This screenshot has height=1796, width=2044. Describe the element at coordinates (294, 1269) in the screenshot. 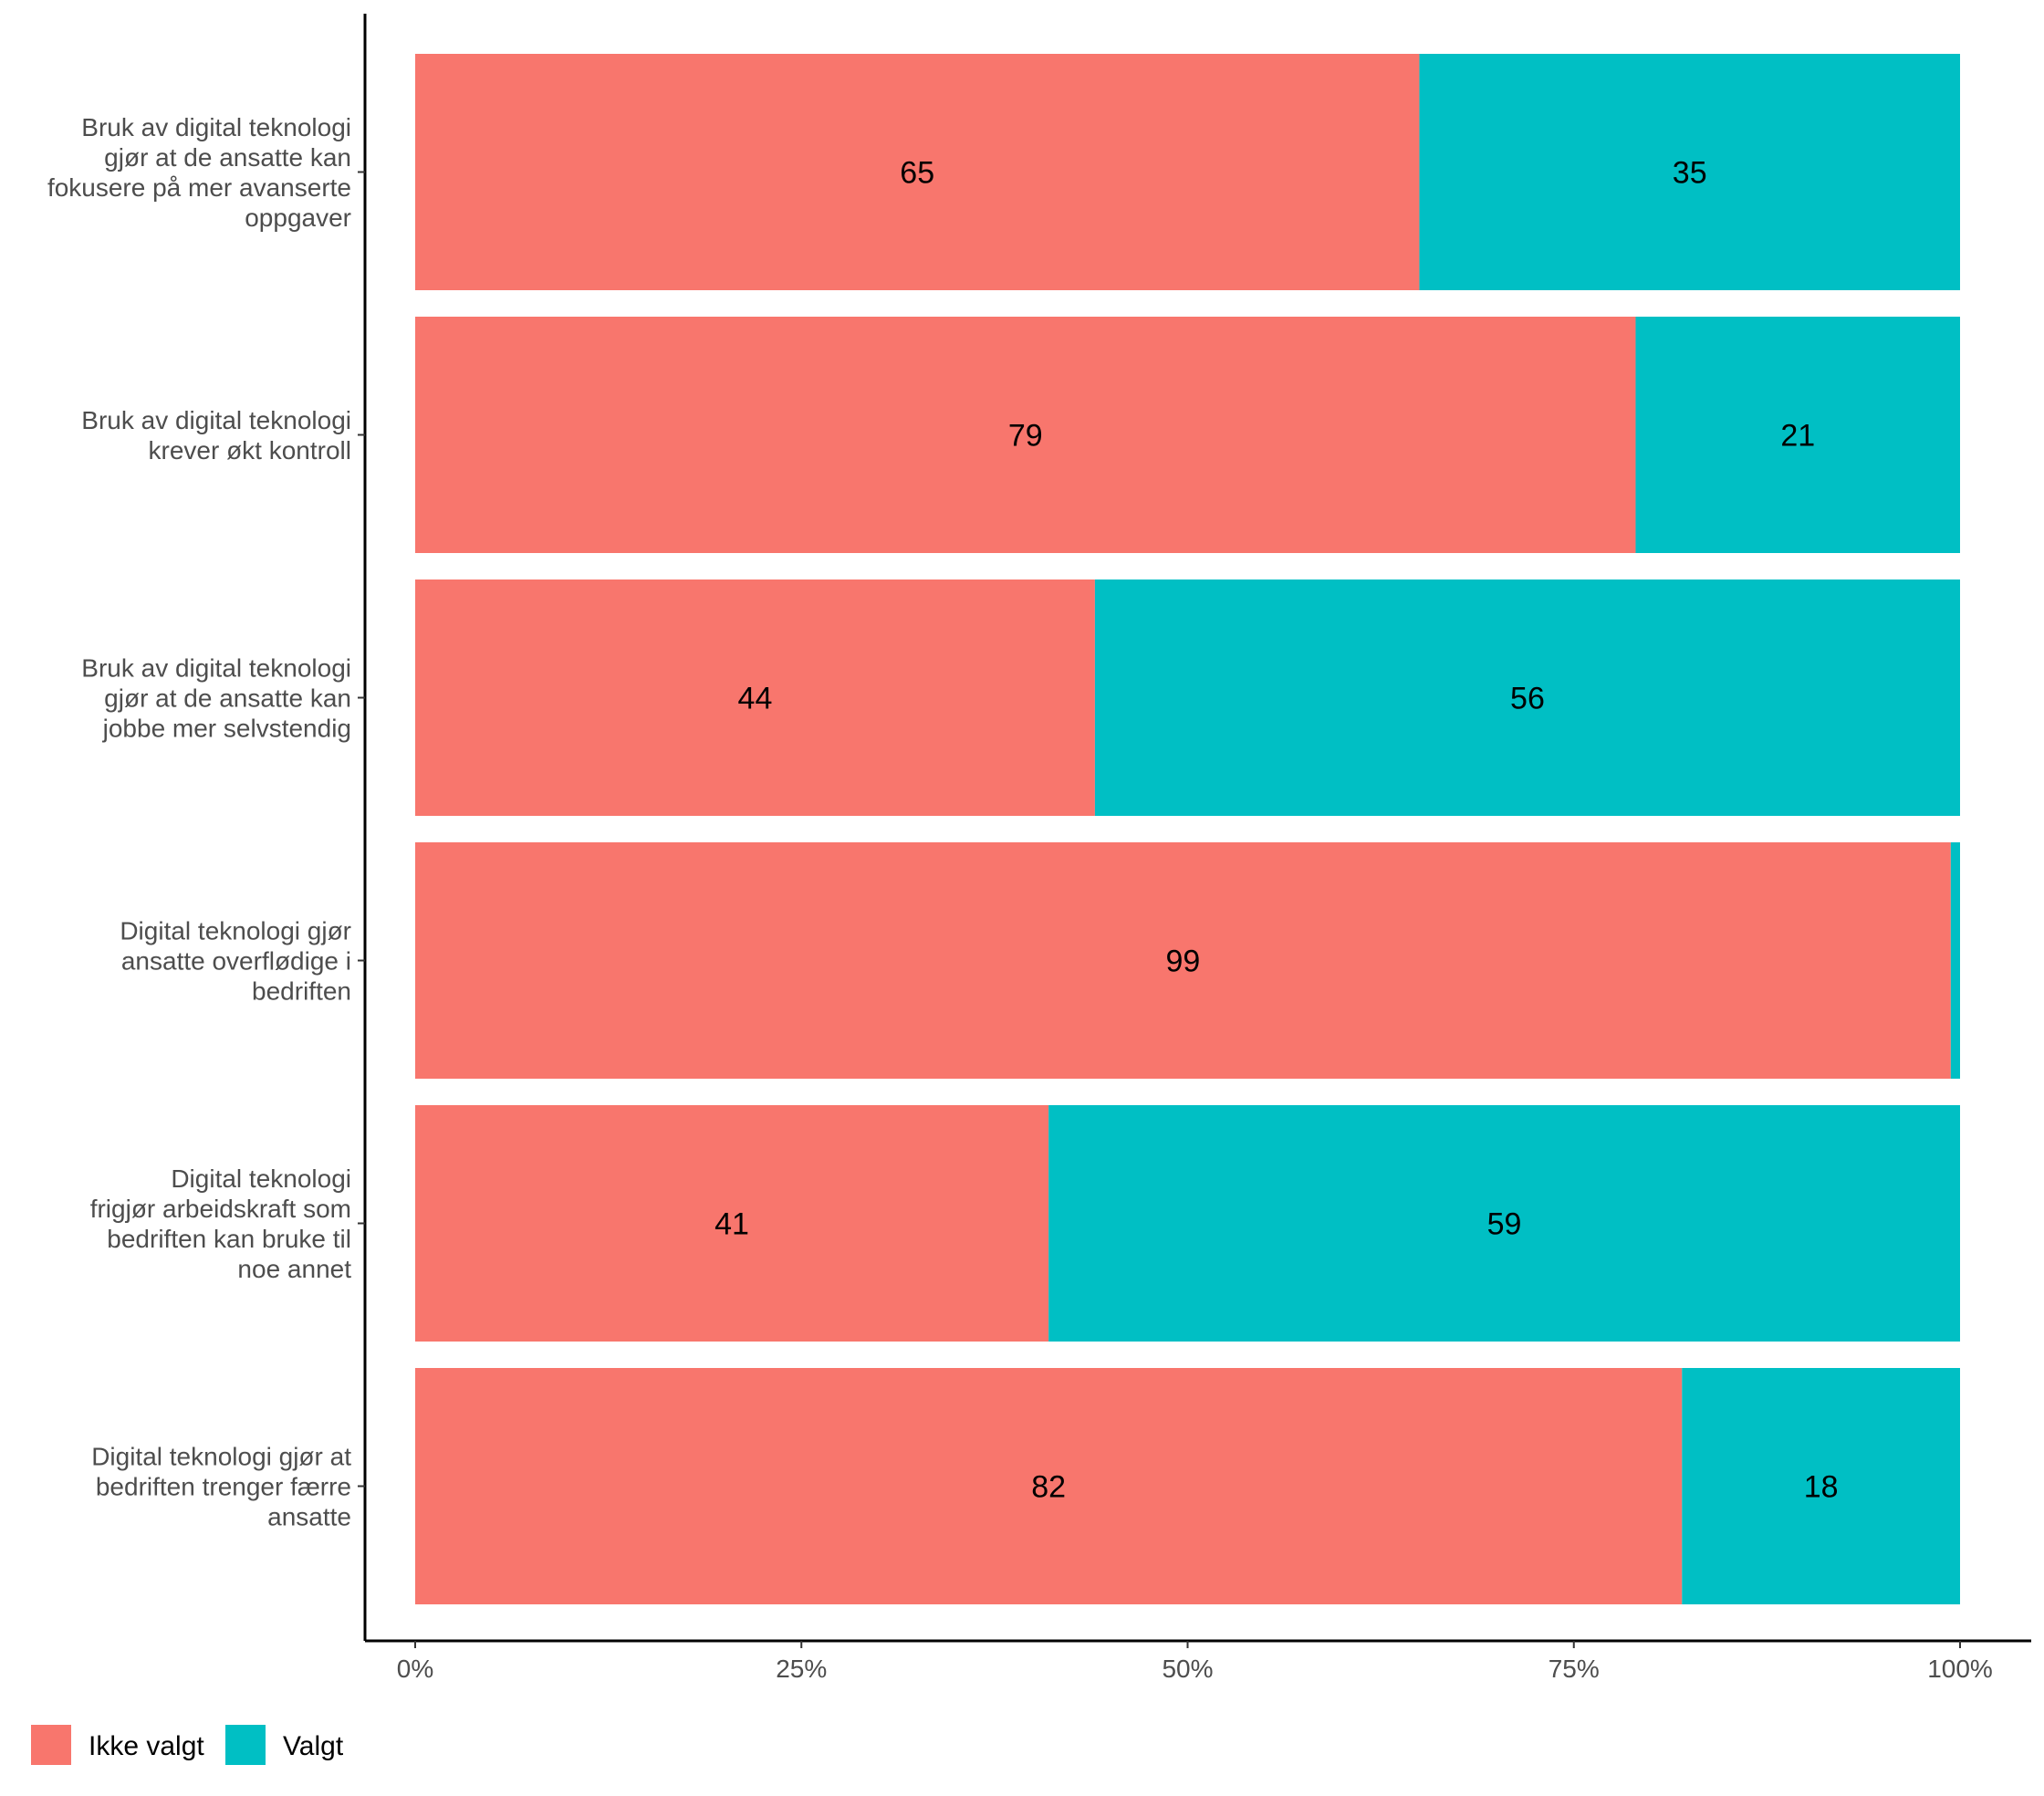

I see `category-label-line: noe annet` at that location.